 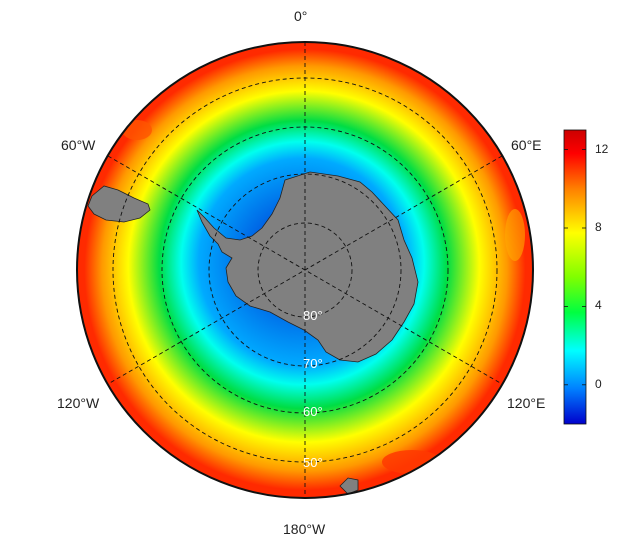 What do you see at coordinates (602, 148) in the screenshot?
I see `colorbar-tick-label: 12` at bounding box center [602, 148].